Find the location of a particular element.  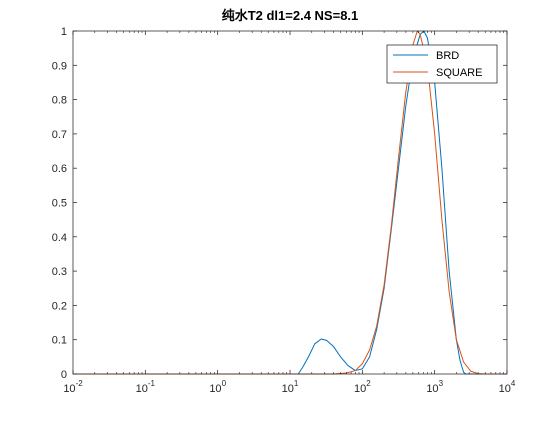

x-tick-label: 10¹ is located at coordinates (290, 387).